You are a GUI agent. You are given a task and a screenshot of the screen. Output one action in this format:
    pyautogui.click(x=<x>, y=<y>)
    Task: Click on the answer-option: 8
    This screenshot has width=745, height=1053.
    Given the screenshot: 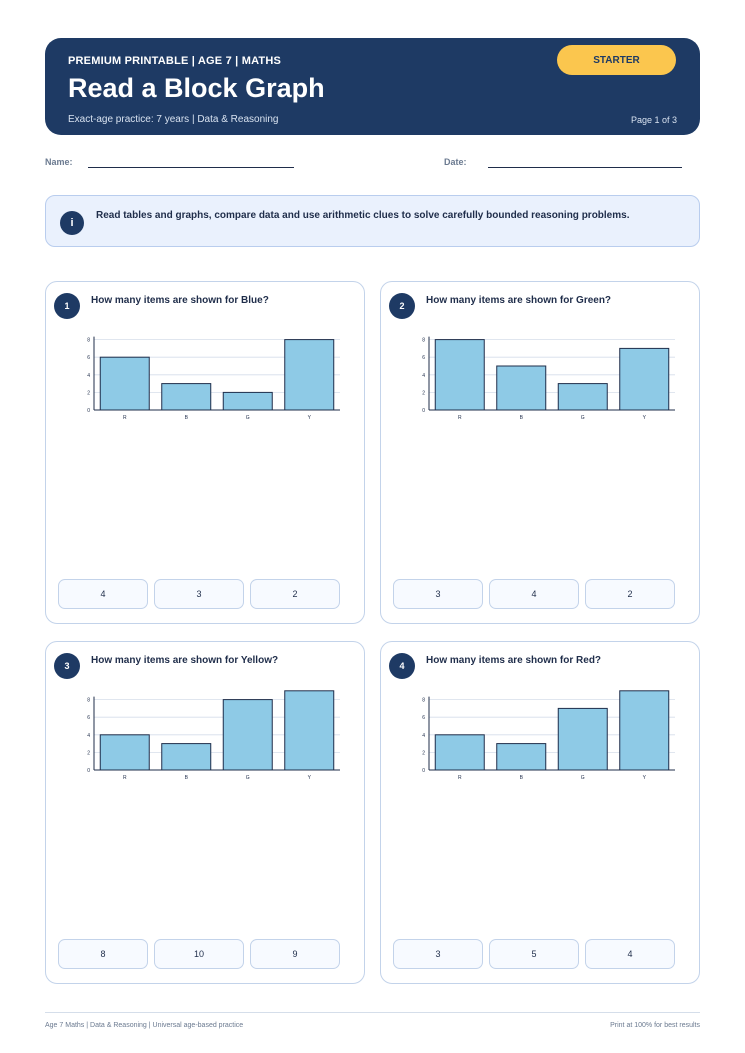 What is the action you would take?
    pyautogui.click(x=103, y=954)
    